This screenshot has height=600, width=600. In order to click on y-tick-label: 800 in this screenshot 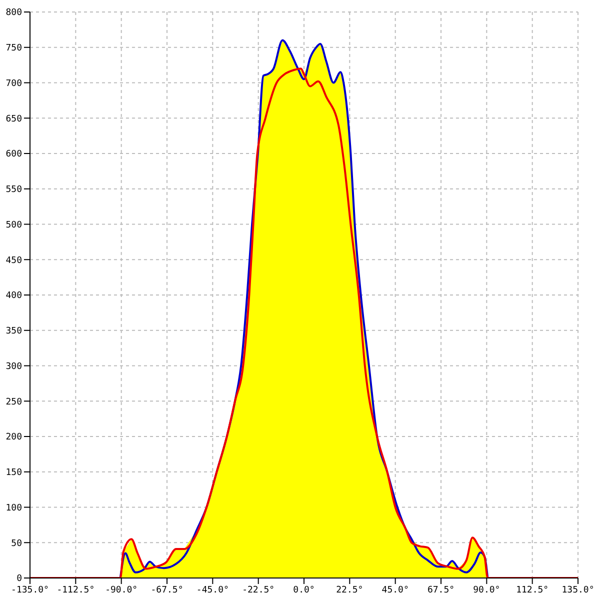, I will do `click(14, 13)`.